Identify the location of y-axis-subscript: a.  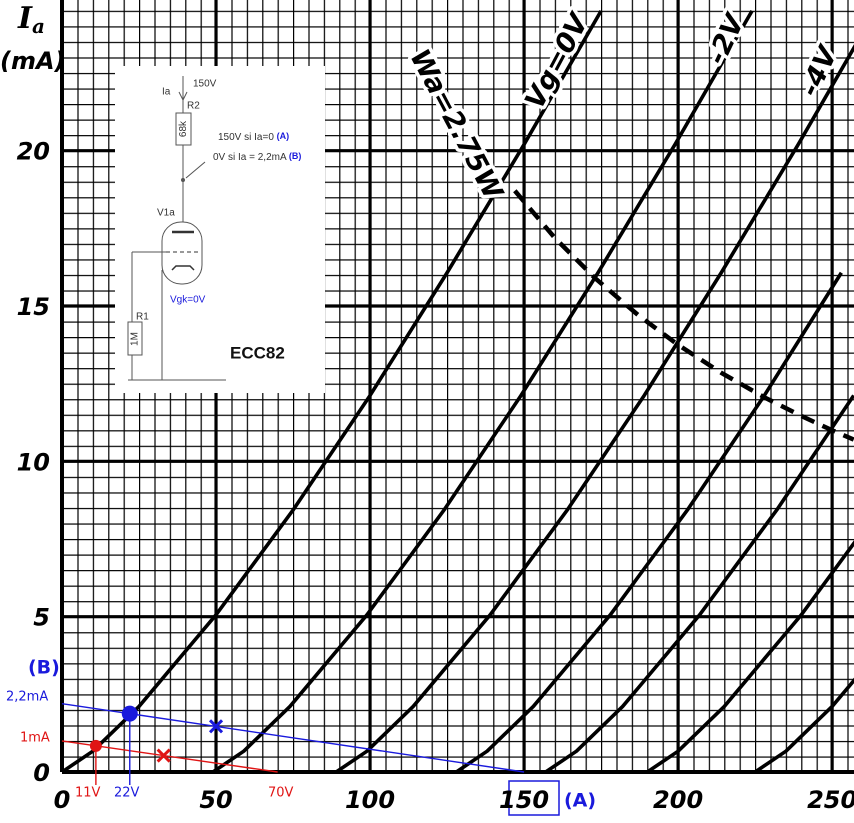
(38, 26).